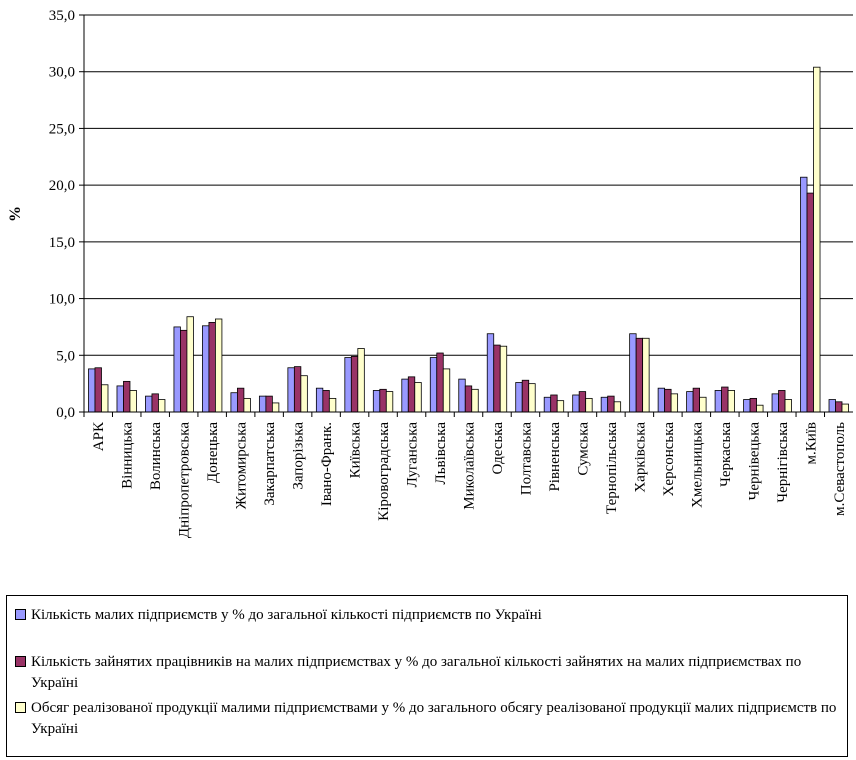 The width and height of the screenshot is (856, 760). Describe the element at coordinates (441, 453) in the screenshot. I see `x-tick-label: Львівська` at that location.